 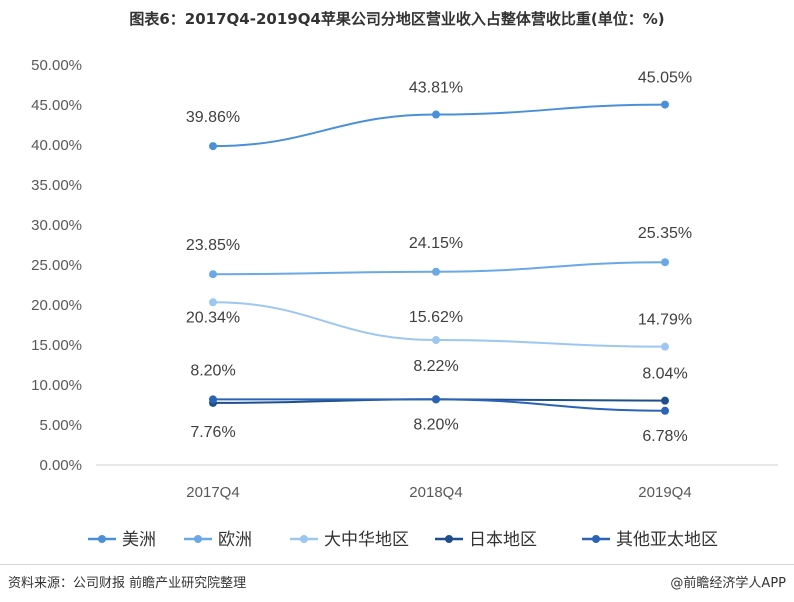 I want to click on legend-label: 欧洲, so click(x=235, y=540).